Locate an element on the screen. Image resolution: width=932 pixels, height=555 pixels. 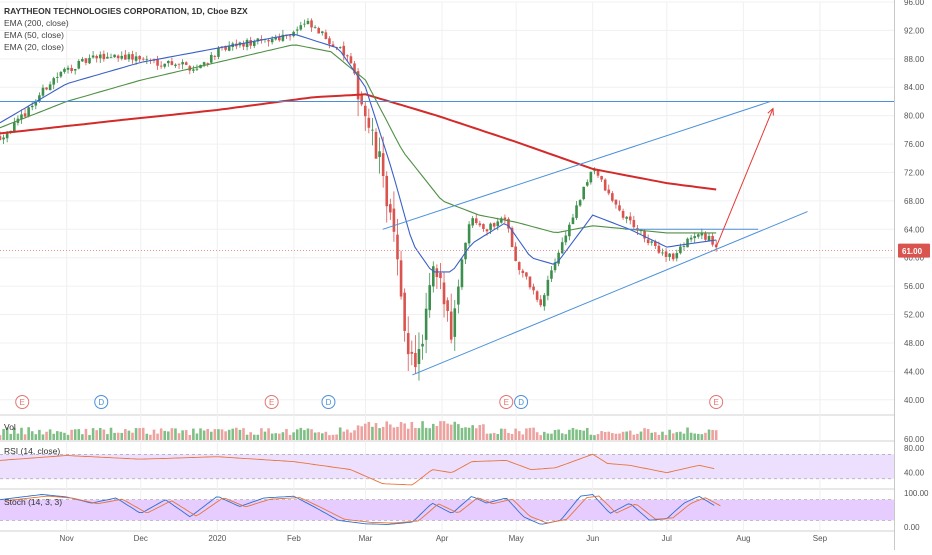
stoch-d-line is located at coordinates (363, 509).